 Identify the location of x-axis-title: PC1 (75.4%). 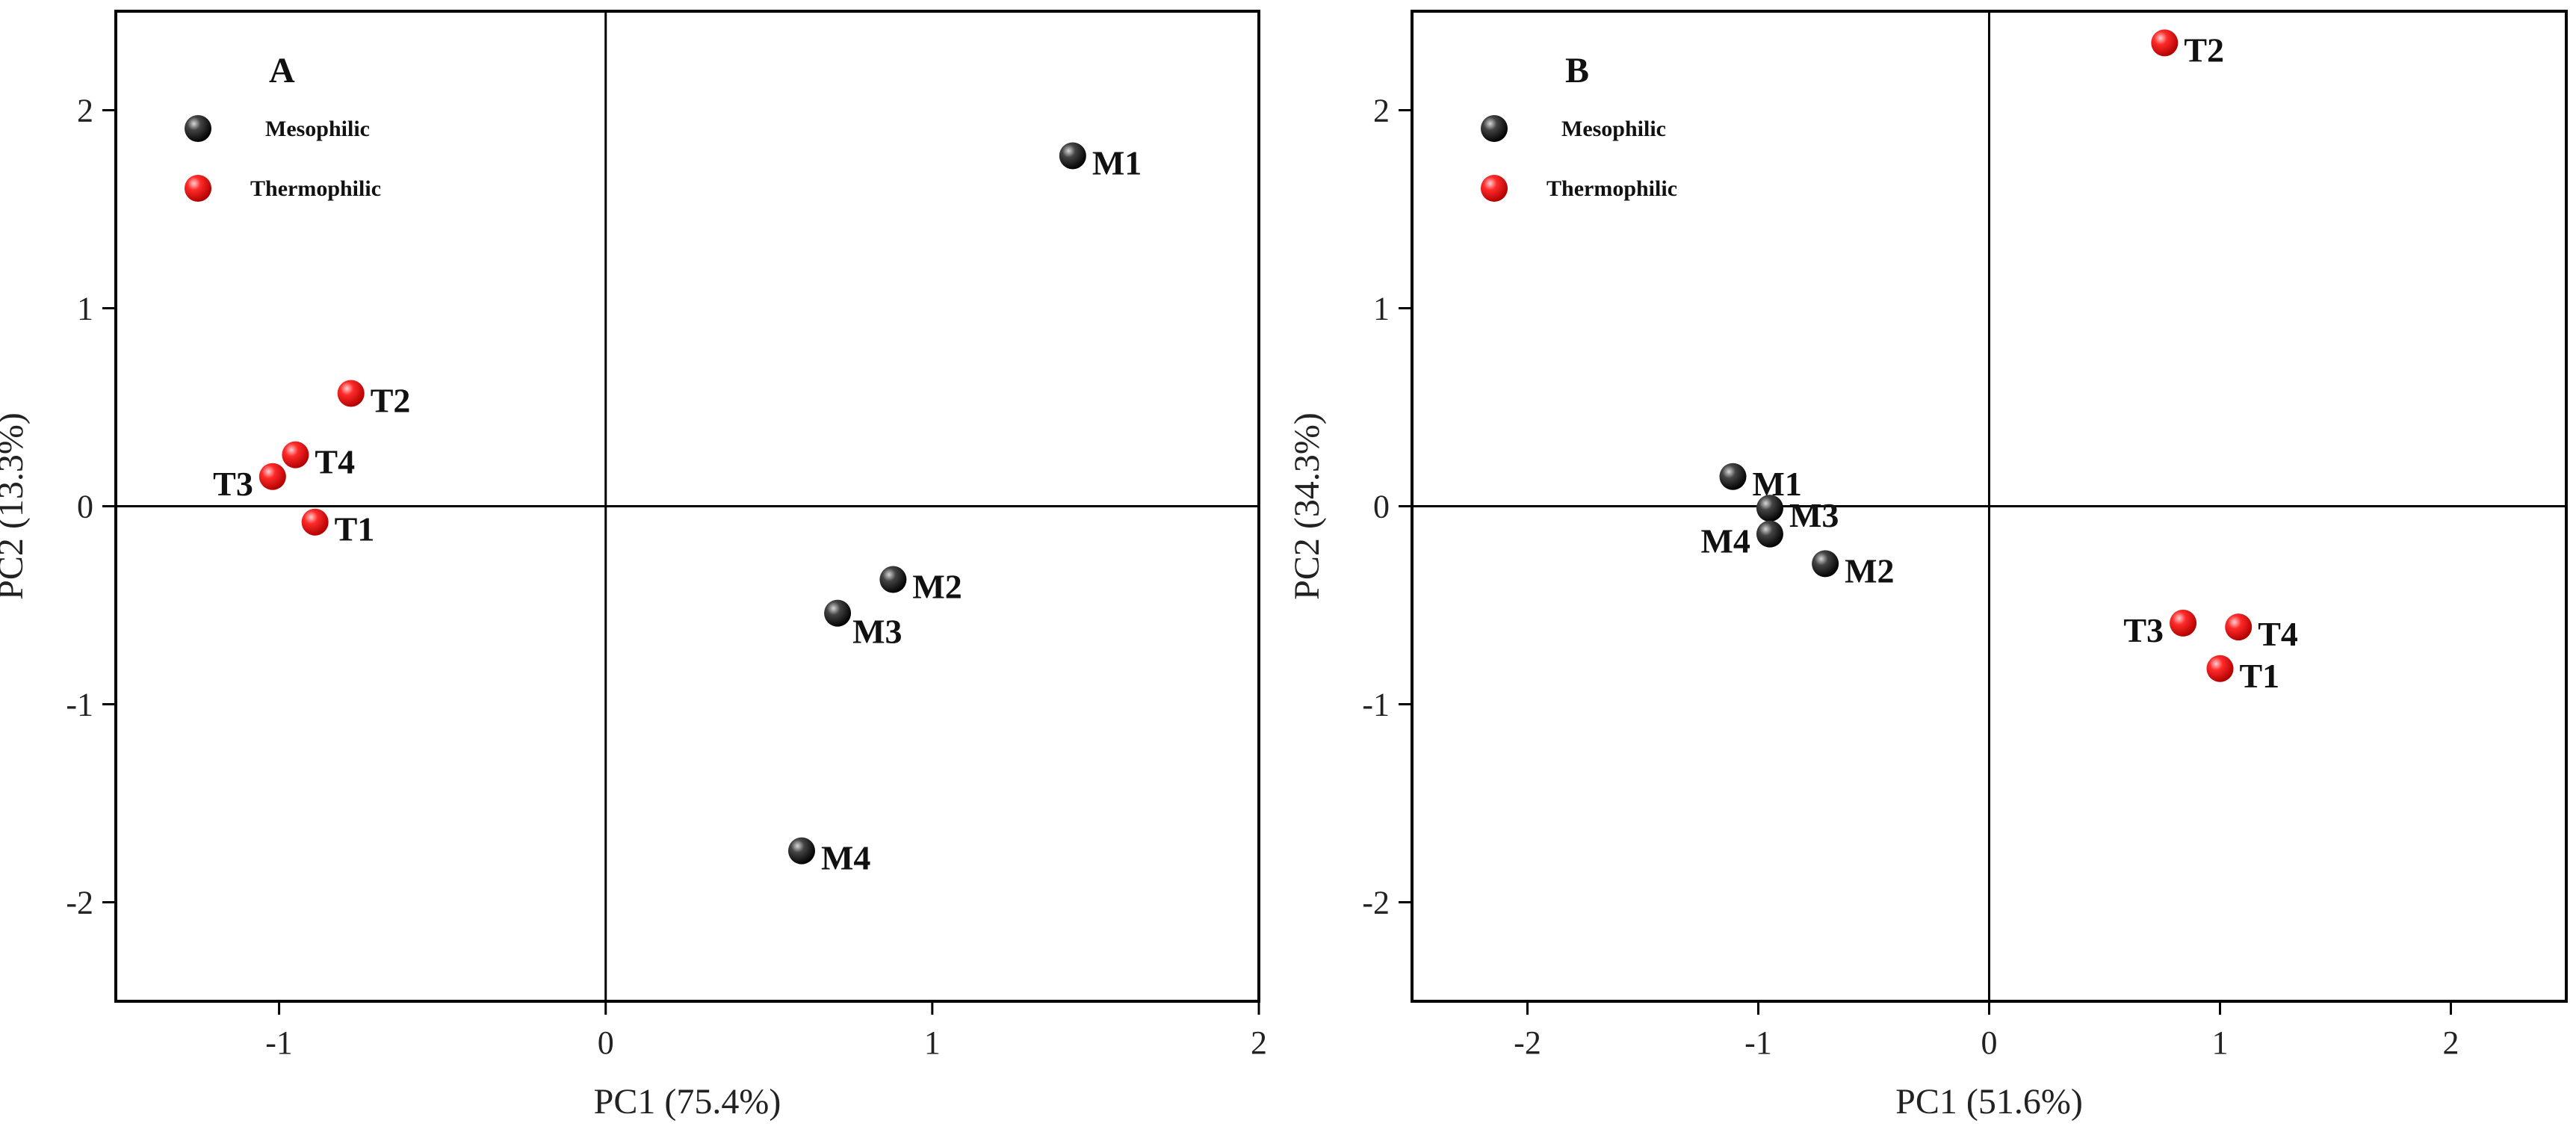
(687, 1102).